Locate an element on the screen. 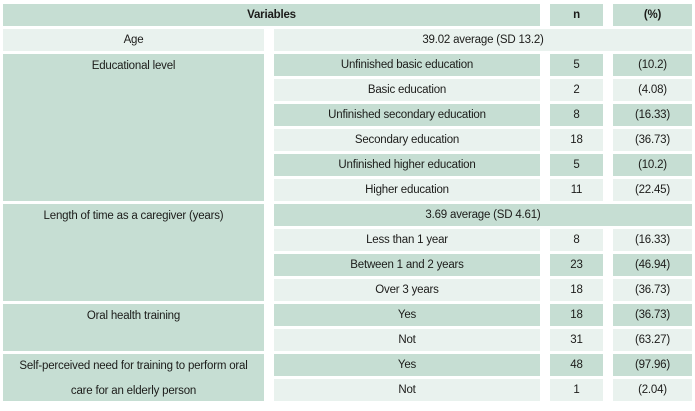 The width and height of the screenshot is (695, 411). row-label-caregiver-time: Length of time as a caregiver (years) is located at coordinates (133, 252).